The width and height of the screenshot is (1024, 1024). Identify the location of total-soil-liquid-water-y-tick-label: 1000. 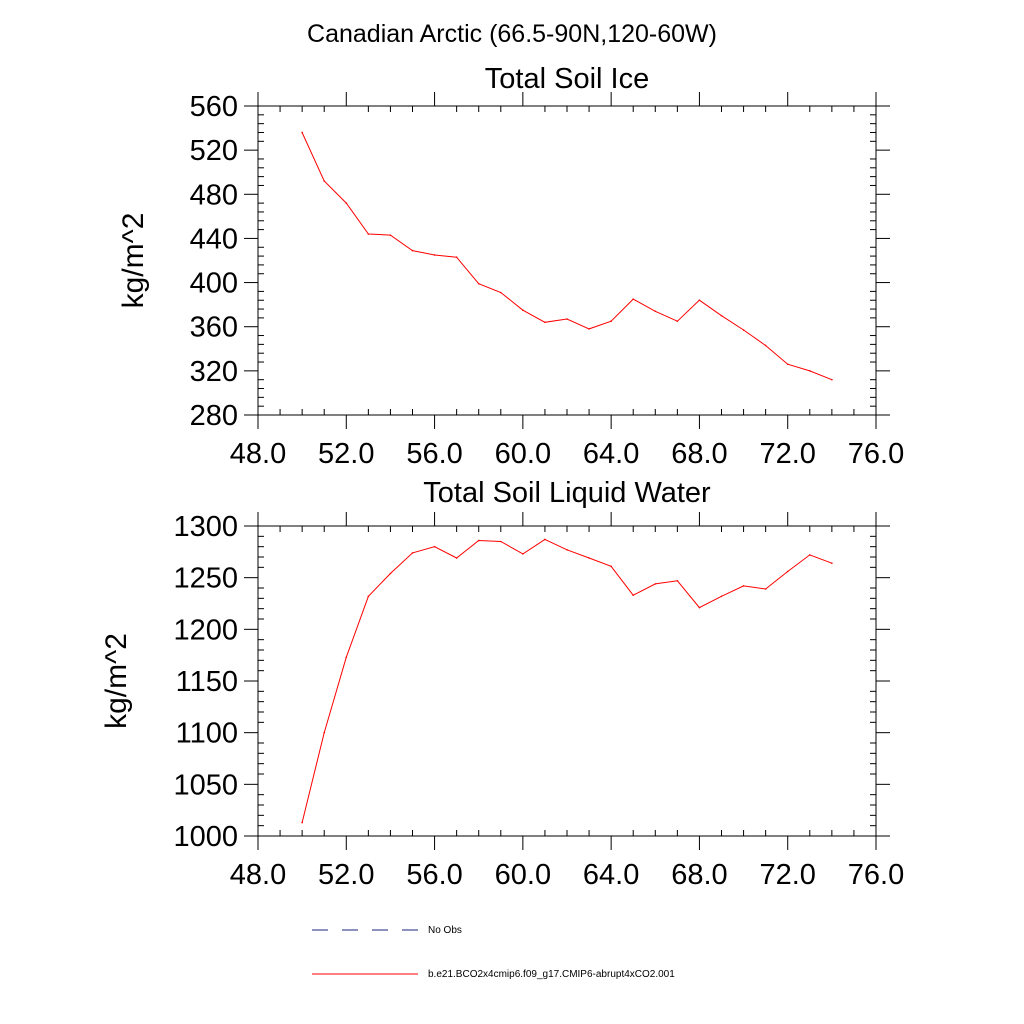
(205, 837).